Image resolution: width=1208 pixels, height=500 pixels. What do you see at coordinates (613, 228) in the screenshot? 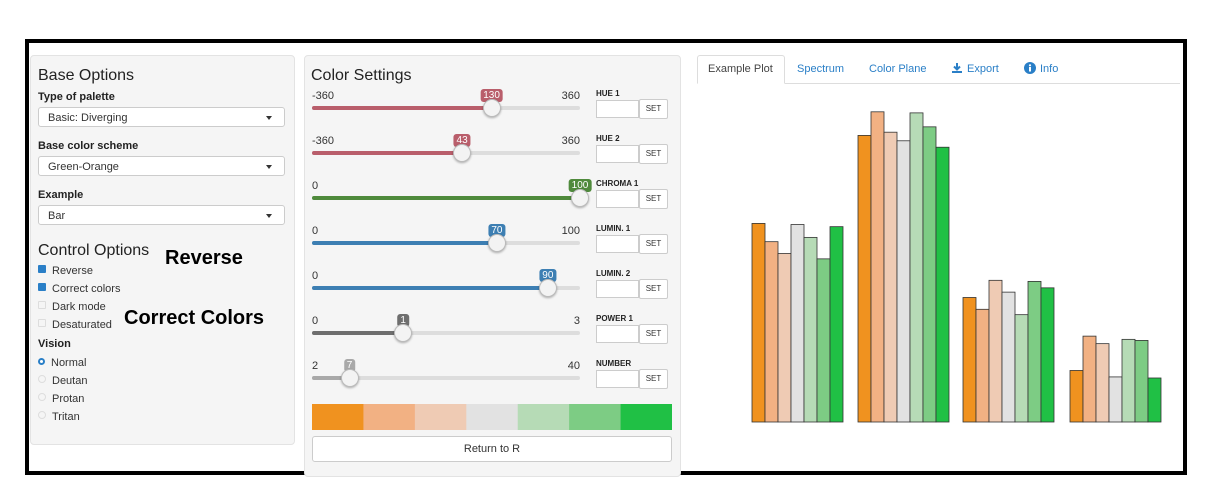
I see `setting-label: LUMIN. 1` at bounding box center [613, 228].